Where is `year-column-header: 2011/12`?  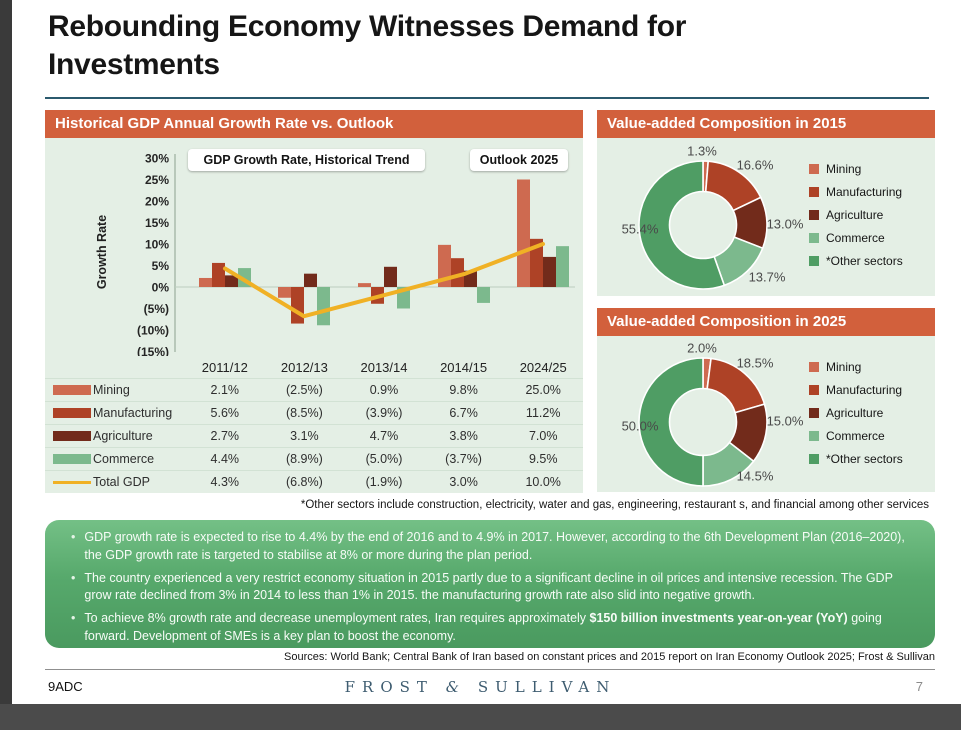 year-column-header: 2011/12 is located at coordinates (224, 367).